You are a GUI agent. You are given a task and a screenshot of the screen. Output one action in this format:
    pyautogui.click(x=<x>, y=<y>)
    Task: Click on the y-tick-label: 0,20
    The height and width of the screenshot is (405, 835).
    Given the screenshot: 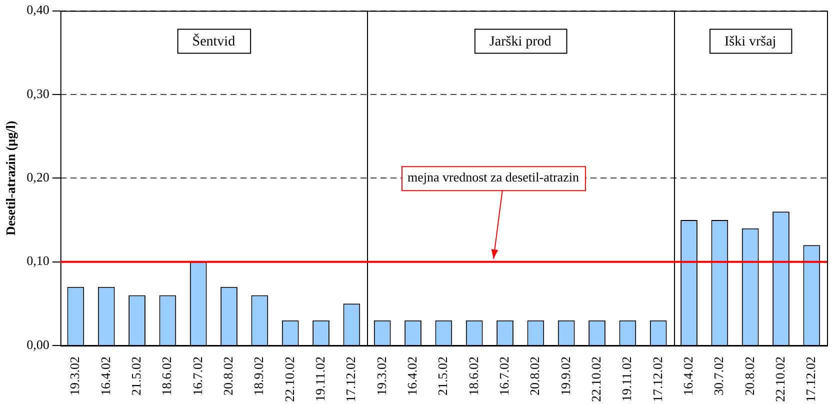 What is the action you would take?
    pyautogui.click(x=38, y=177)
    